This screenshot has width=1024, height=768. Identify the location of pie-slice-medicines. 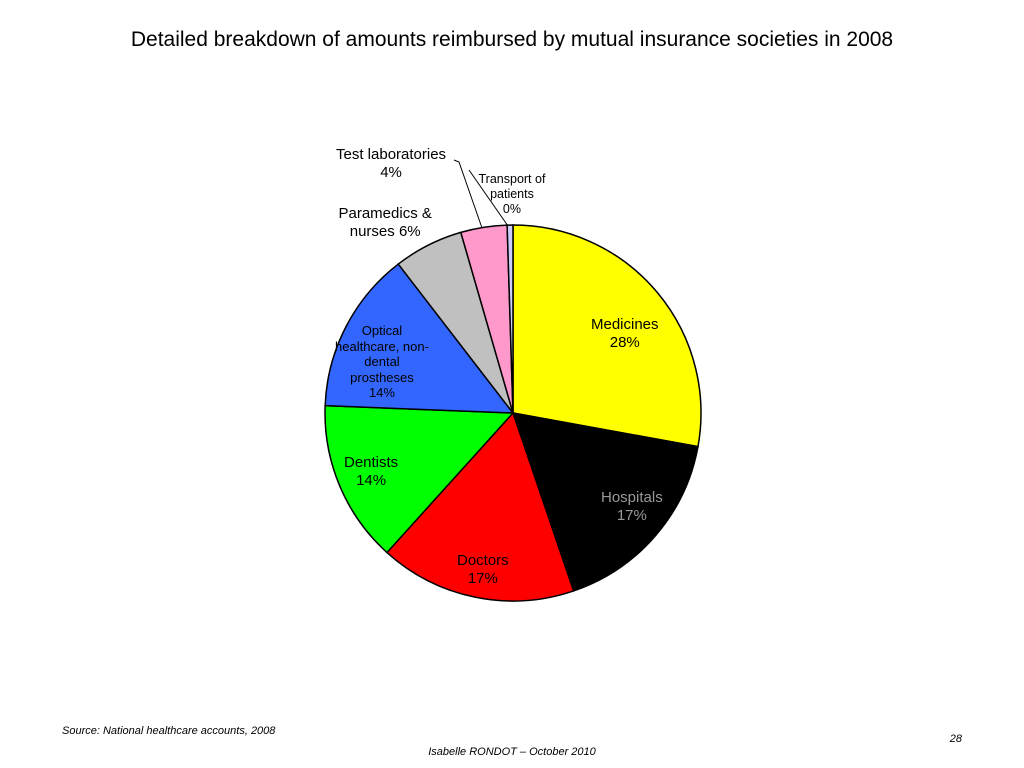
(607, 336).